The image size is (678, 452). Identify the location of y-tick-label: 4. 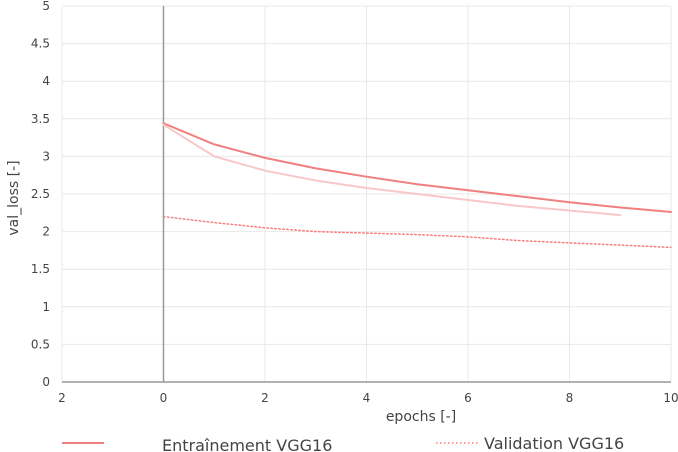
(46, 81).